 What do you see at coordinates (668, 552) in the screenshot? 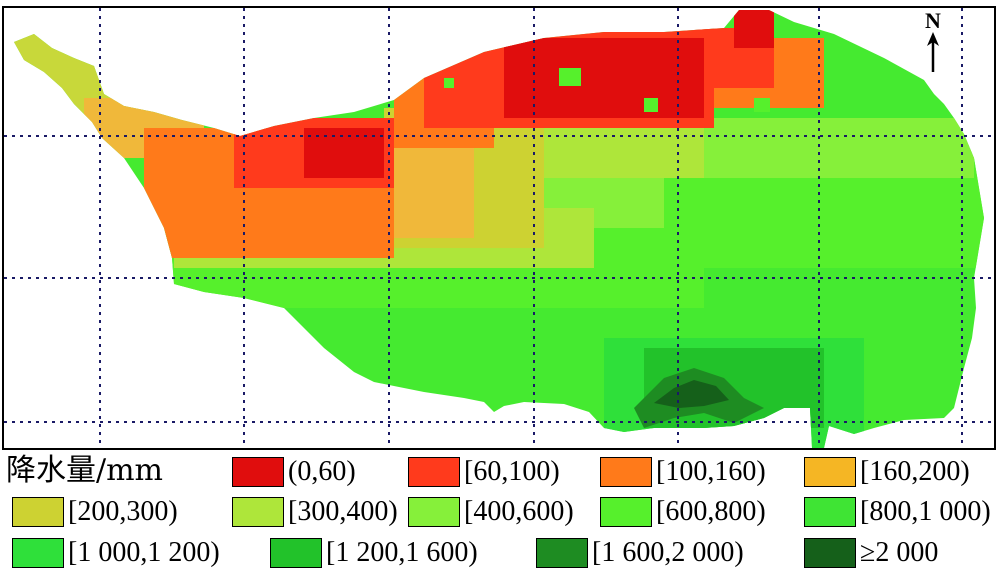
I see `legend-label: [1 600,2 000)` at bounding box center [668, 552].